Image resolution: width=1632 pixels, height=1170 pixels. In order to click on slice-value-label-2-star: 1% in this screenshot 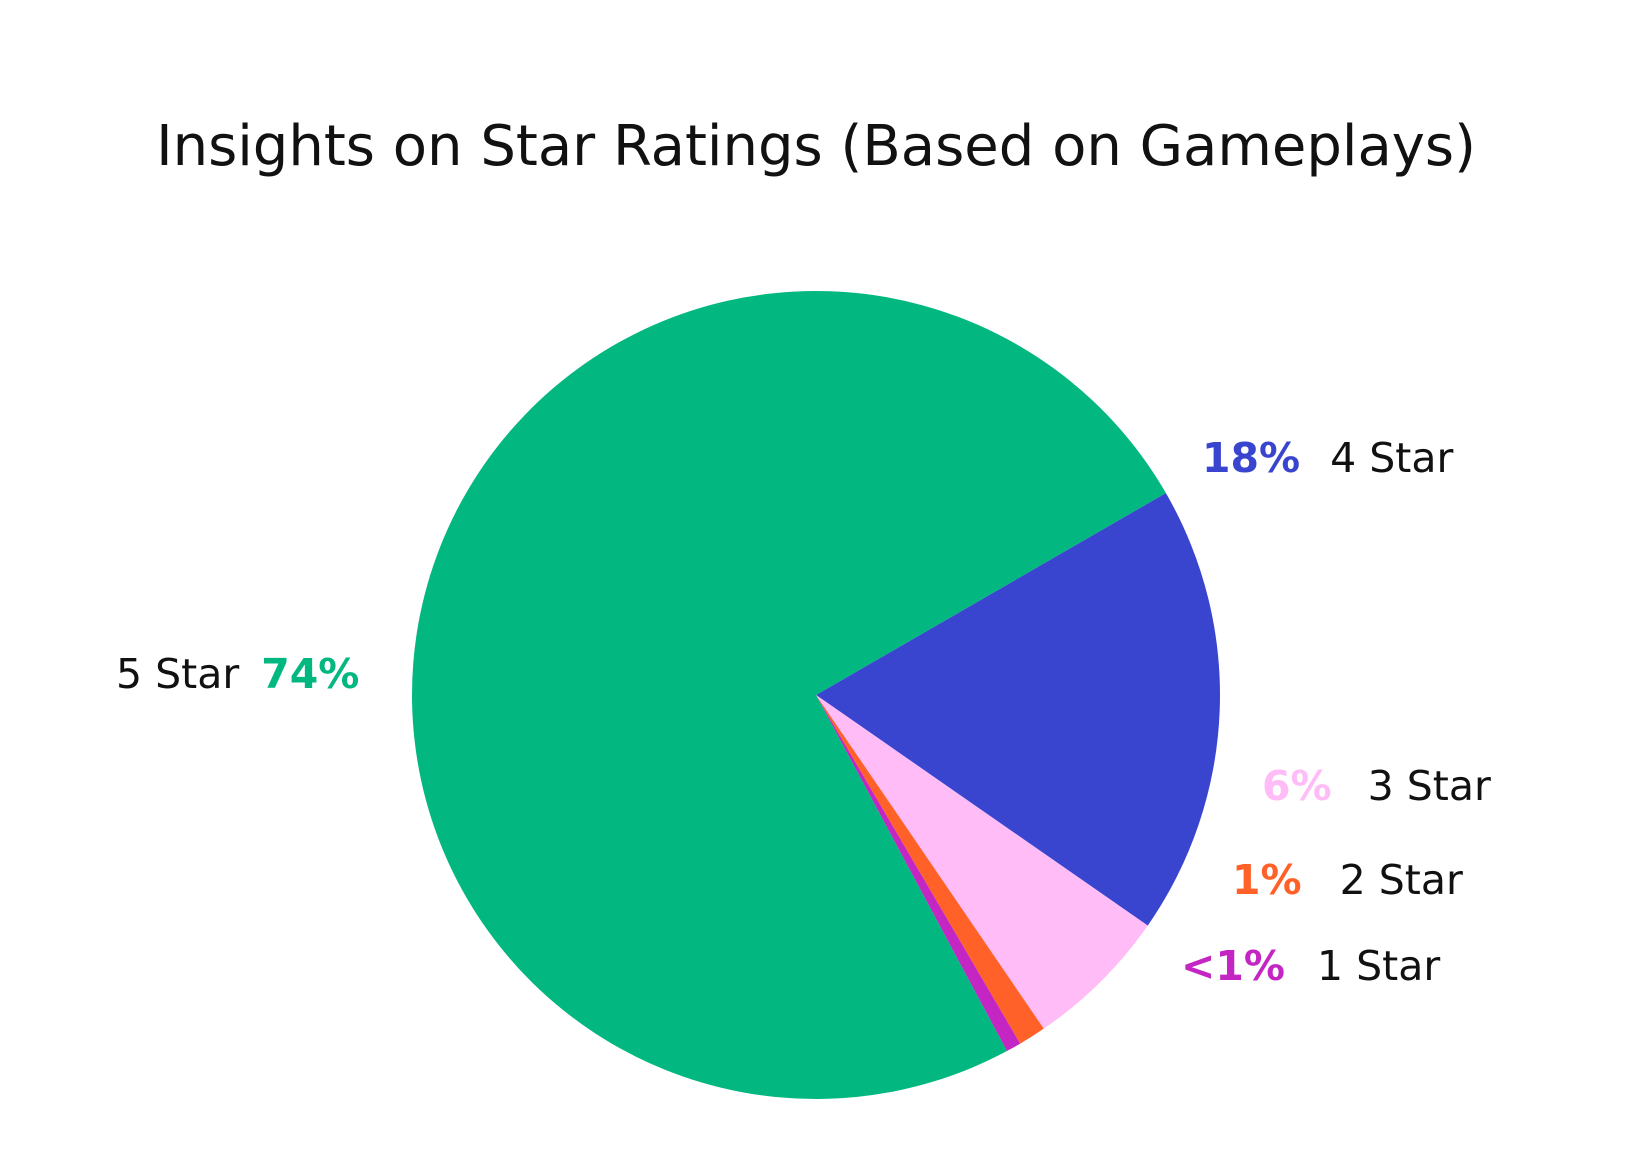, I will do `click(1267, 880)`.